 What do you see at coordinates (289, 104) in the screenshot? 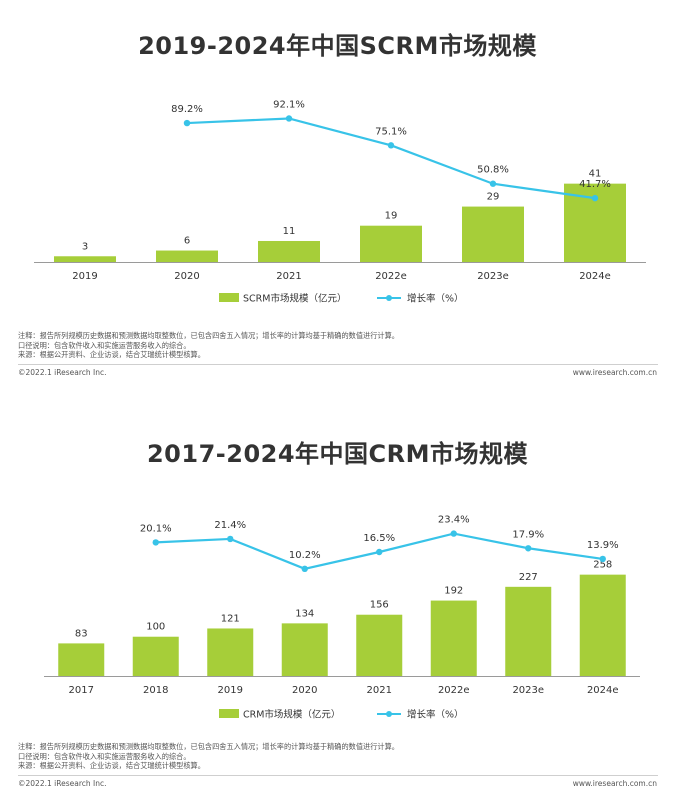
I see `growth-rate-label: 92.1%` at bounding box center [289, 104].